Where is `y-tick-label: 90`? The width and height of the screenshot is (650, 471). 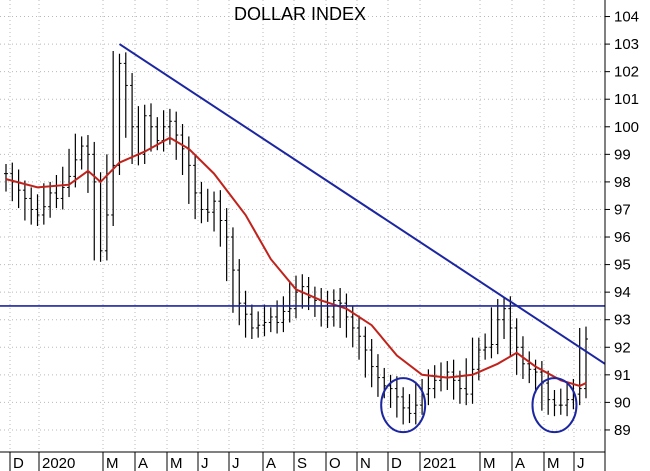
y-tick-label: 90 is located at coordinates (622, 402).